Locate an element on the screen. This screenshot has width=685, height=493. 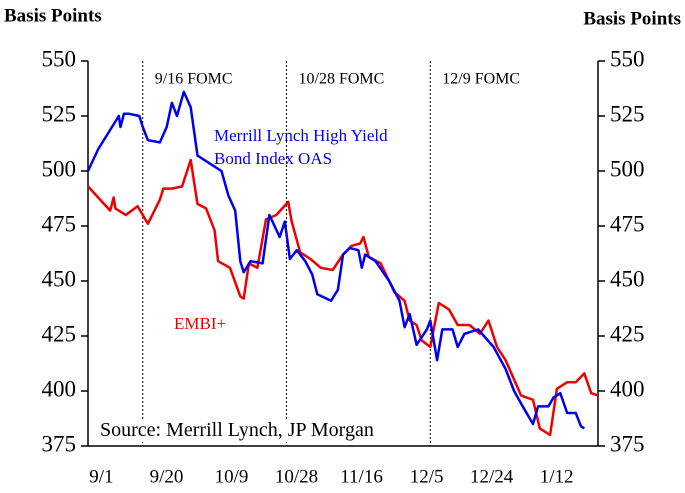
x-tick-label: 1/12 is located at coordinates (557, 476).